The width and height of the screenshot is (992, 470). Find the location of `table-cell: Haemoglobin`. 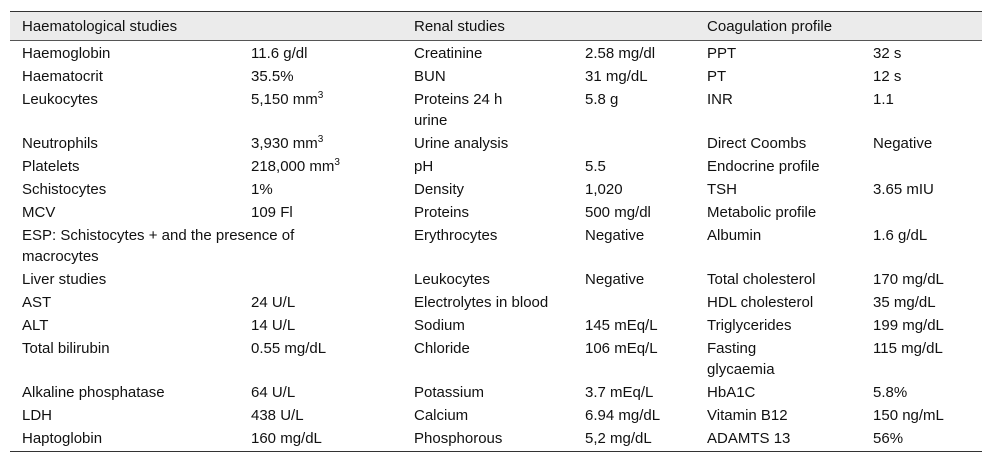

table-cell: Haemoglobin is located at coordinates (124, 53).